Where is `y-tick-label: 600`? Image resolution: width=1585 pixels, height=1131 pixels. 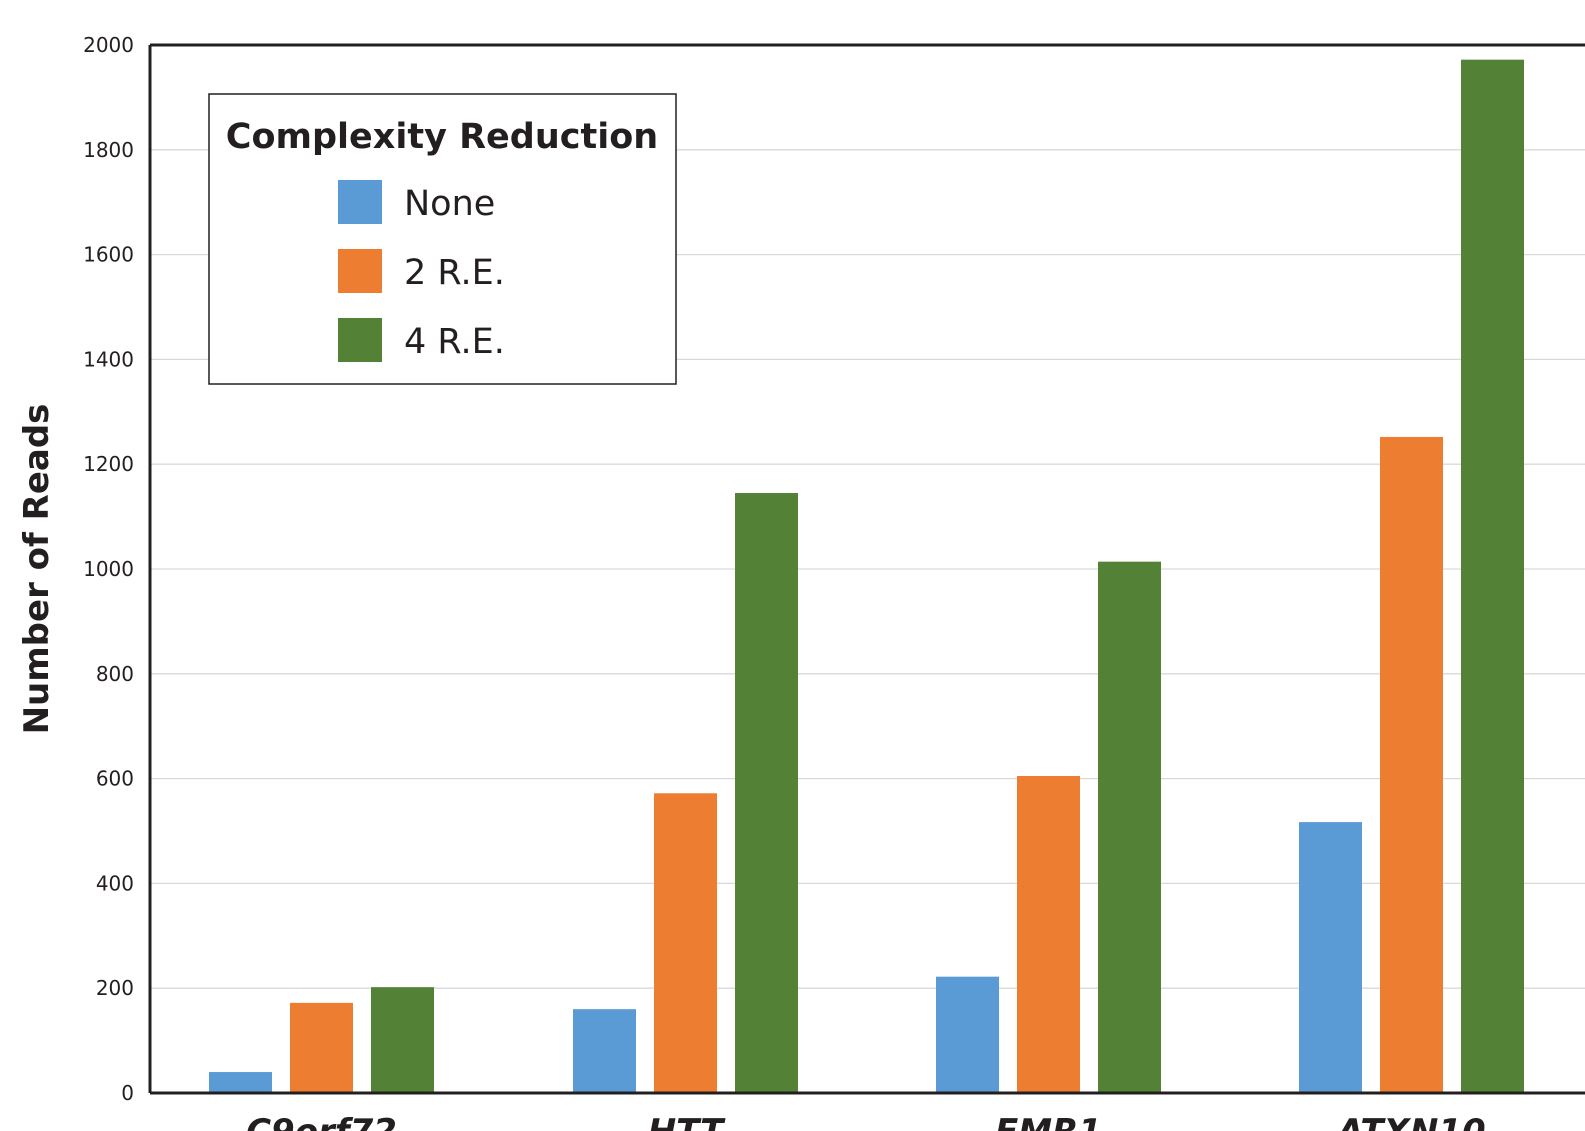 y-tick-label: 600 is located at coordinates (115, 779).